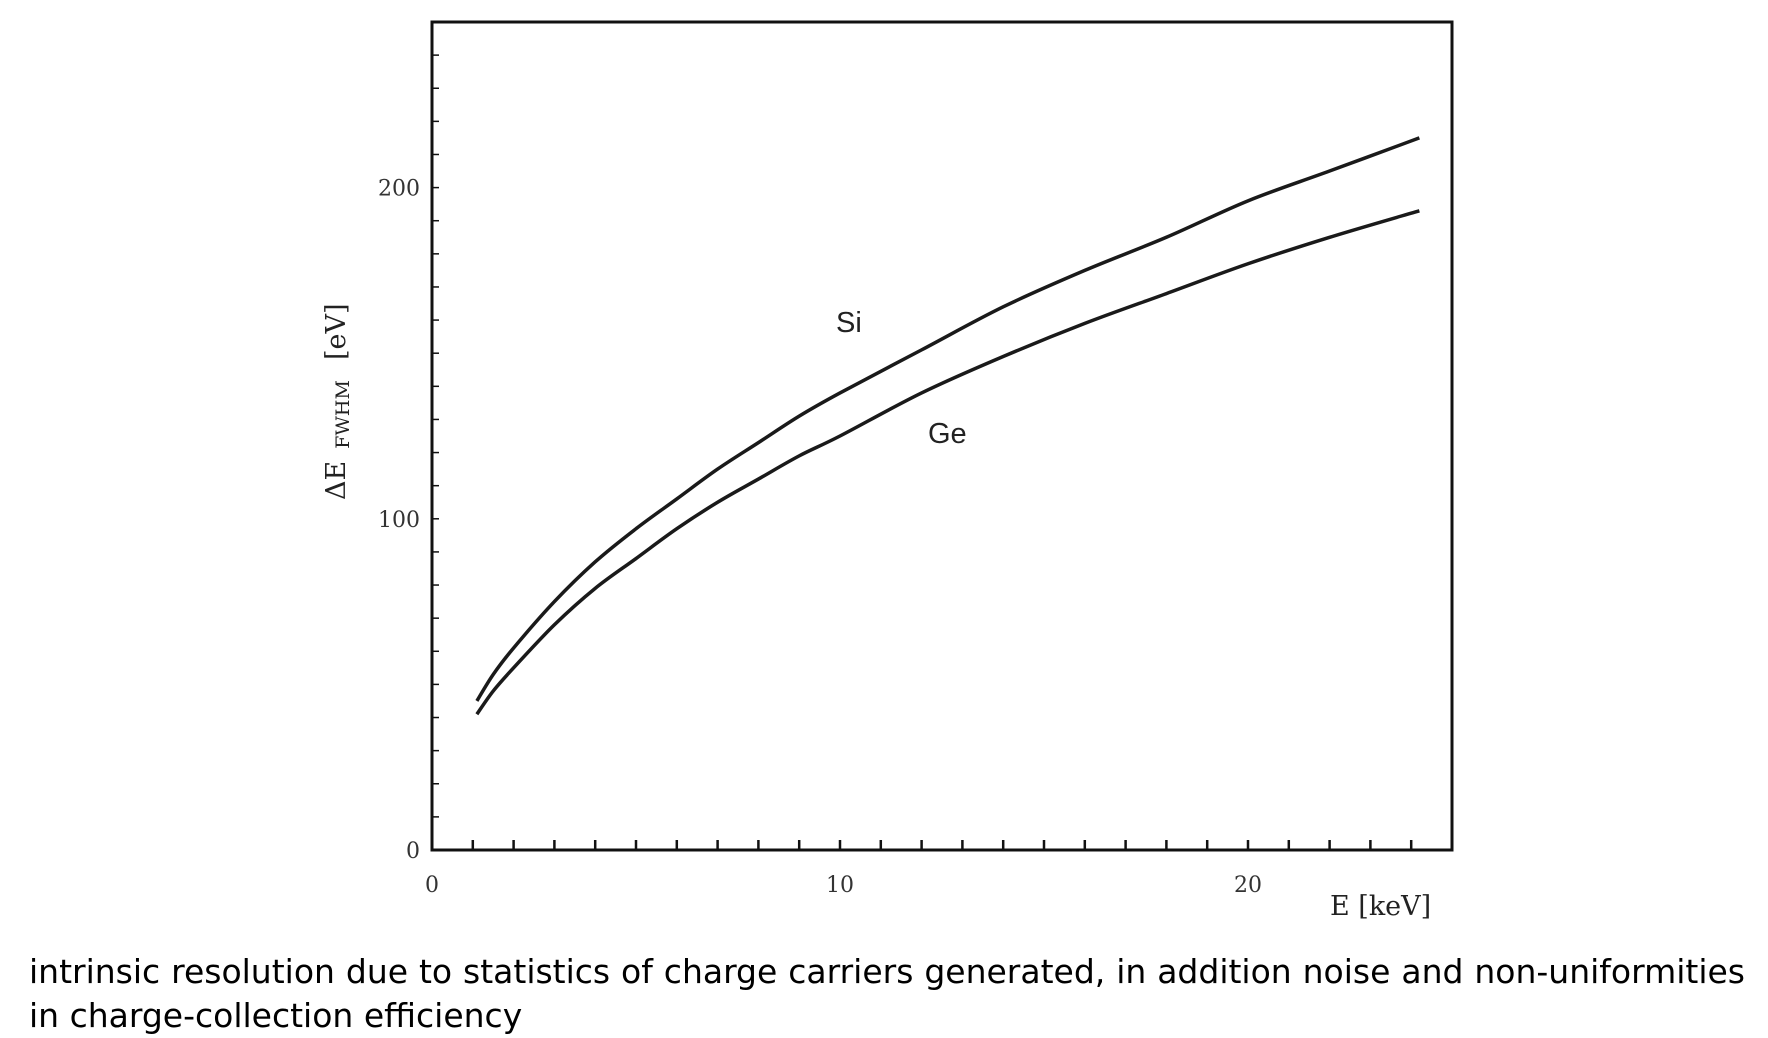 The width and height of the screenshot is (1768, 1038). I want to click on y-axis-subscript: FWHM, so click(343, 414).